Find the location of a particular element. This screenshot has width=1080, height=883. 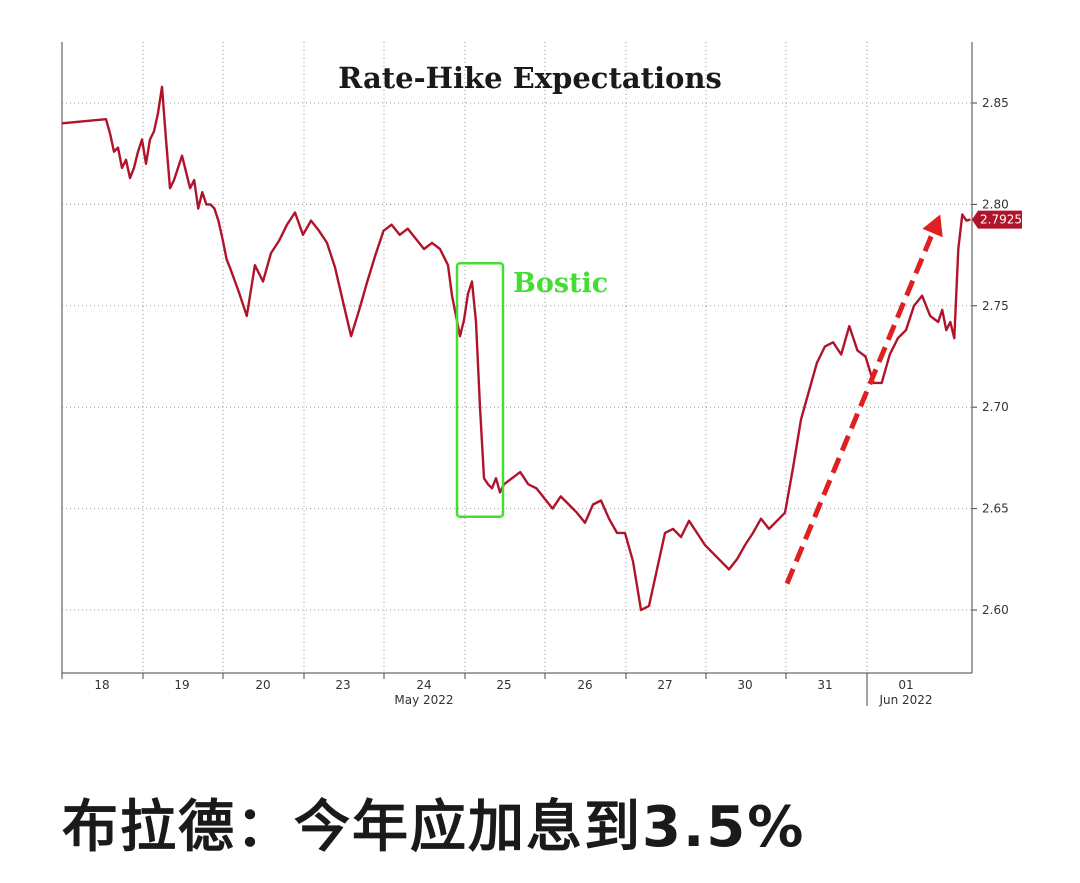

last-value-badge: 2.7925 is located at coordinates (997, 219).